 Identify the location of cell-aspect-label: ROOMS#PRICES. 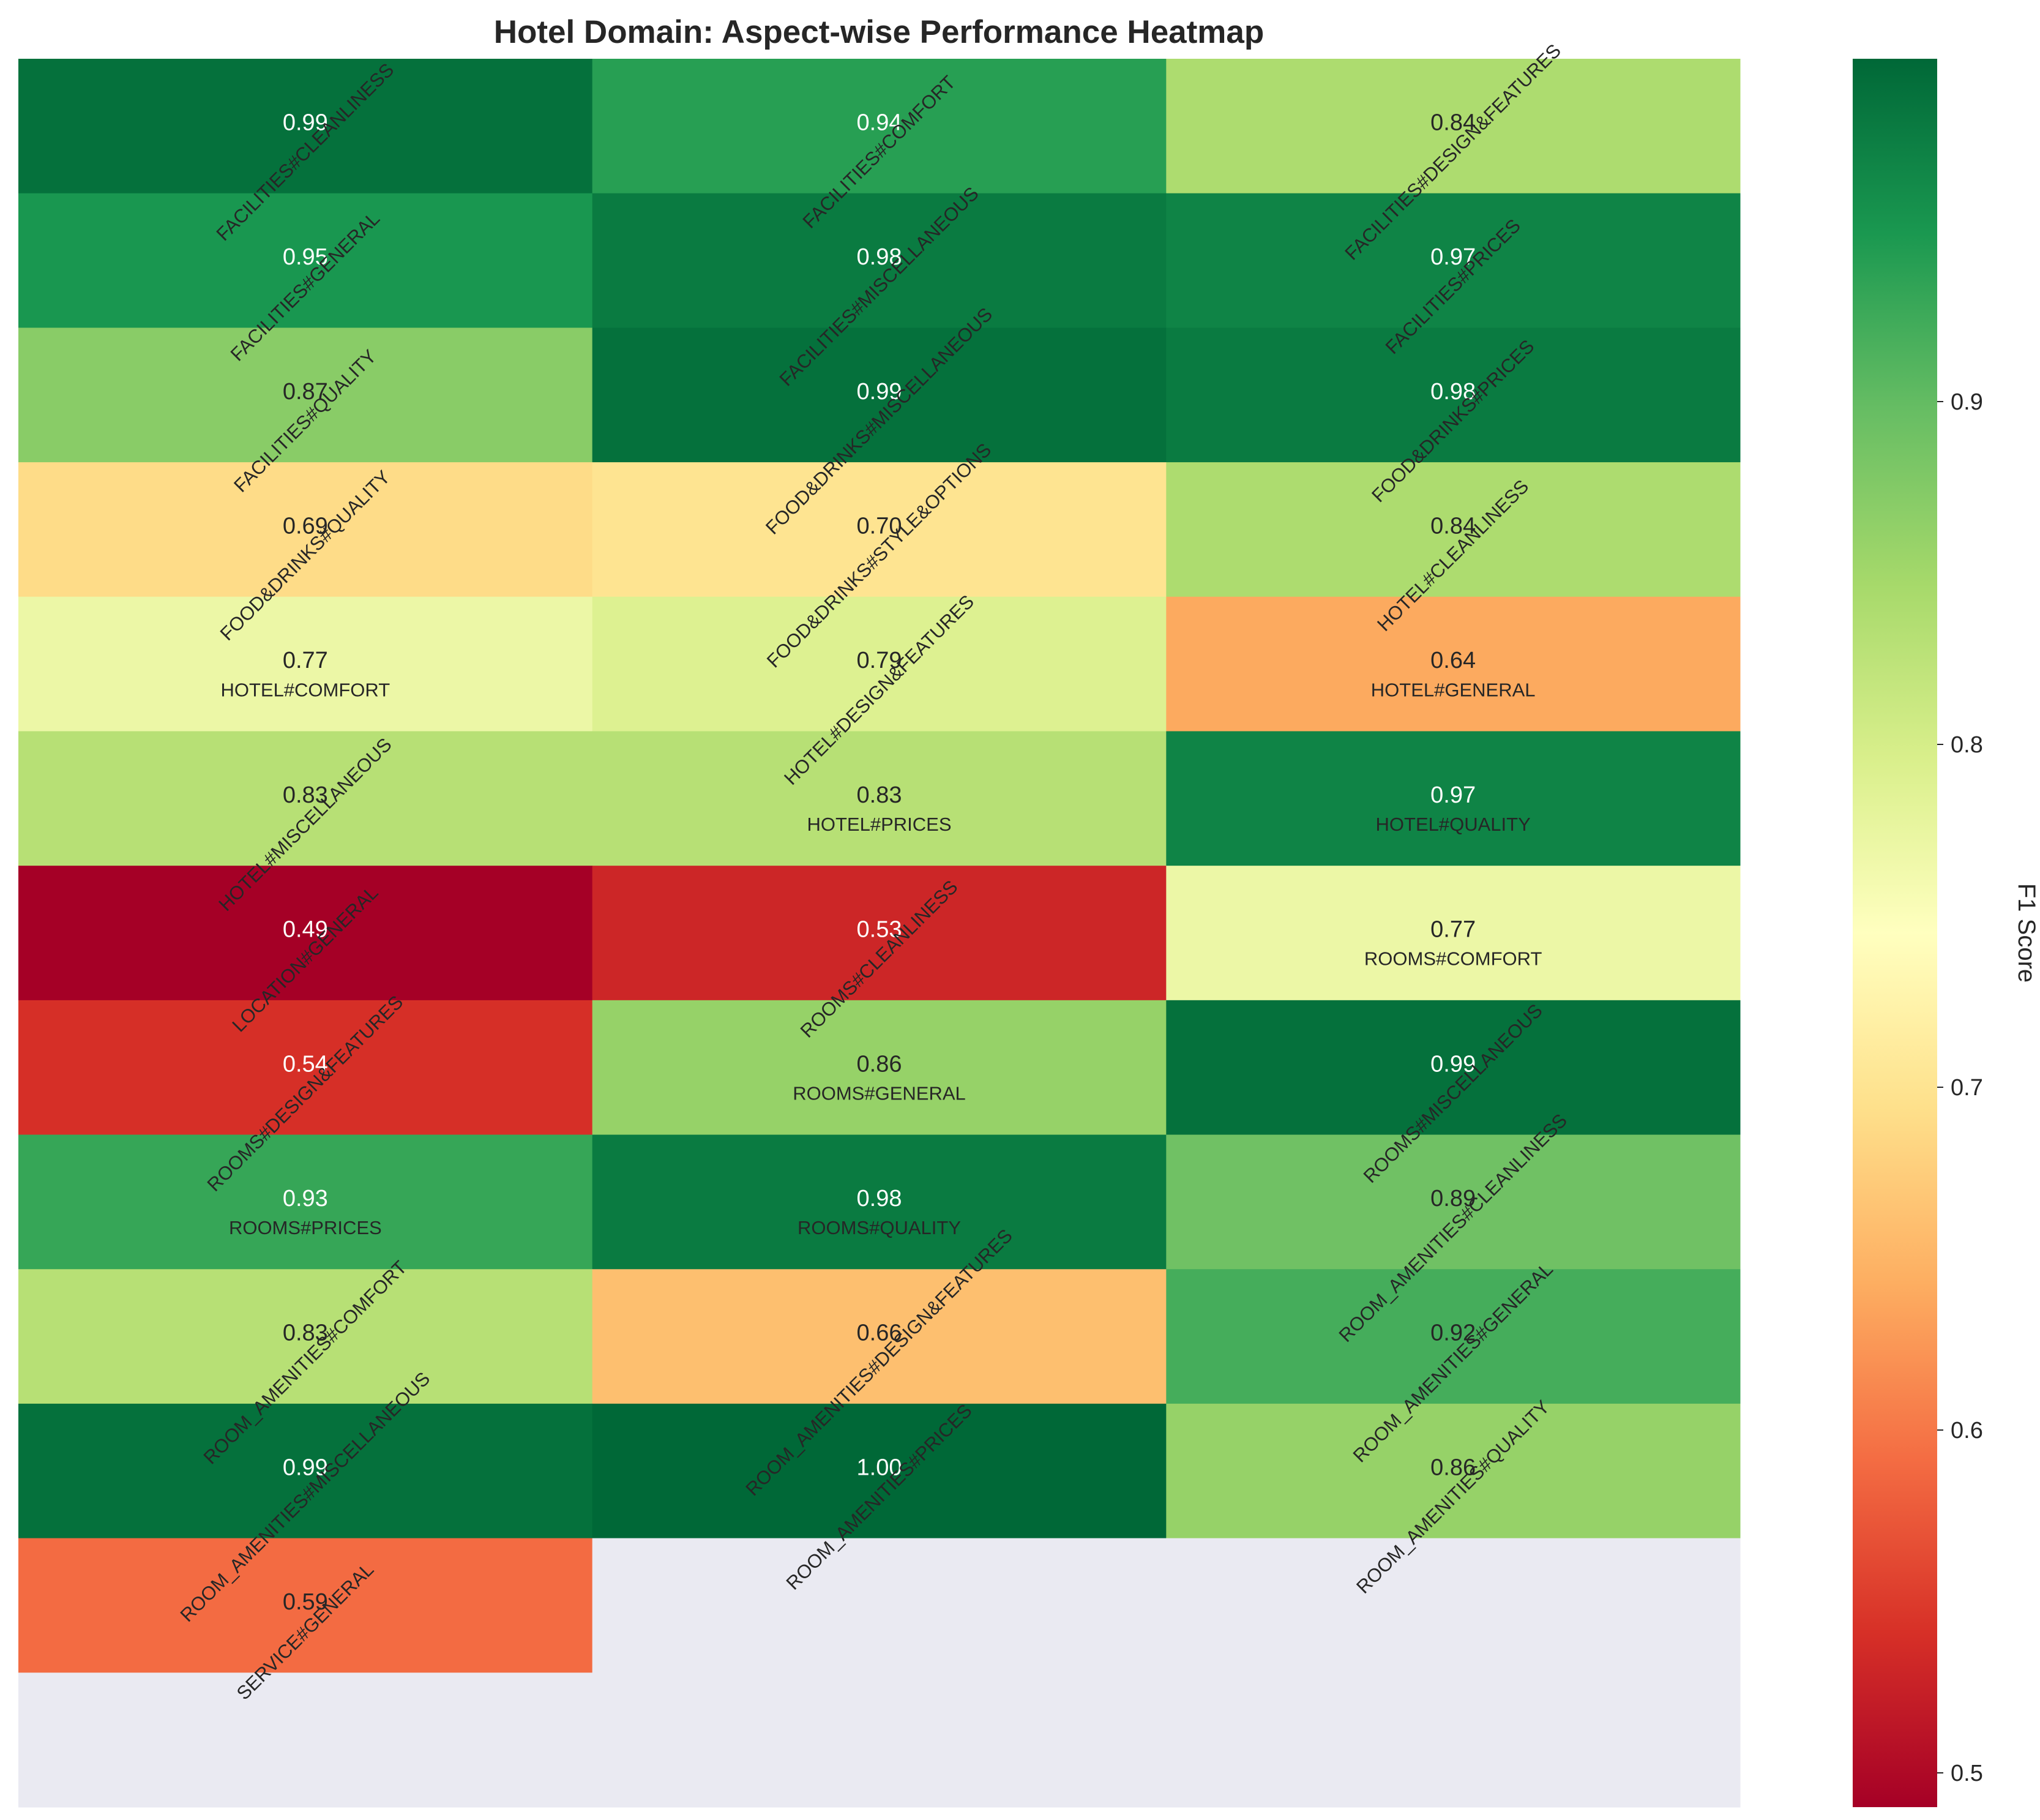
(305, 1227).